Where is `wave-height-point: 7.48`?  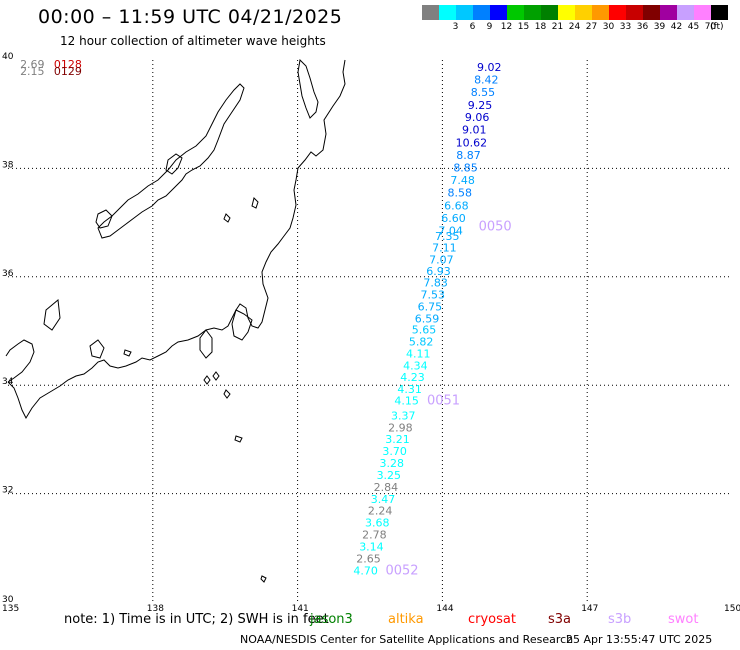 wave-height-point: 7.48 is located at coordinates (462, 180).